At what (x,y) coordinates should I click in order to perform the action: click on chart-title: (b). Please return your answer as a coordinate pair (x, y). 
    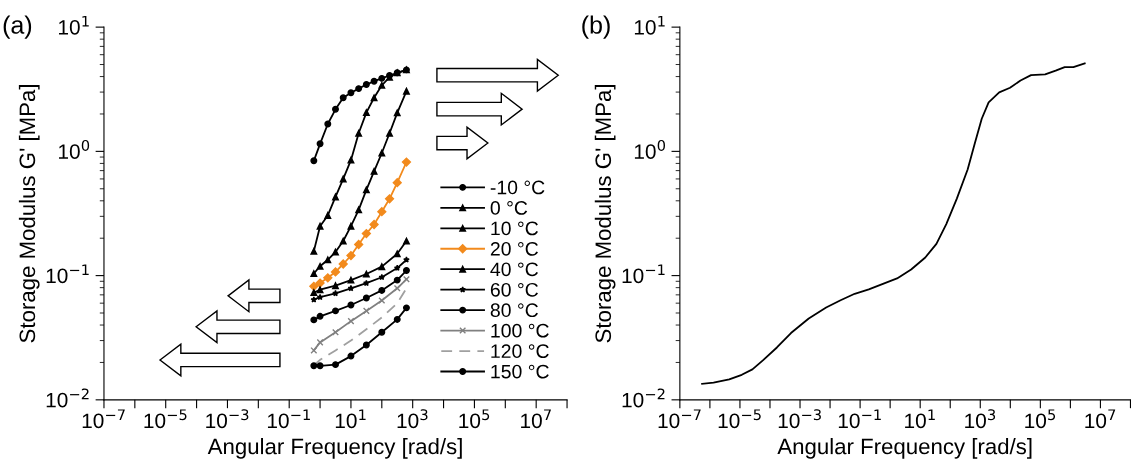
    Looking at the image, I should click on (596, 27).